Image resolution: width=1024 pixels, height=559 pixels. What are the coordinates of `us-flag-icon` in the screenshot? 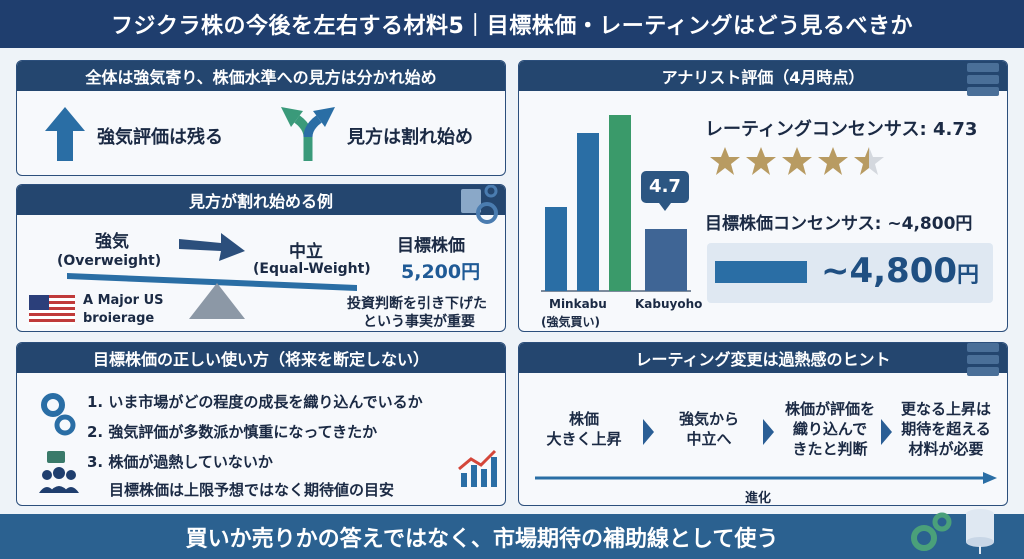 It's located at (52, 310).